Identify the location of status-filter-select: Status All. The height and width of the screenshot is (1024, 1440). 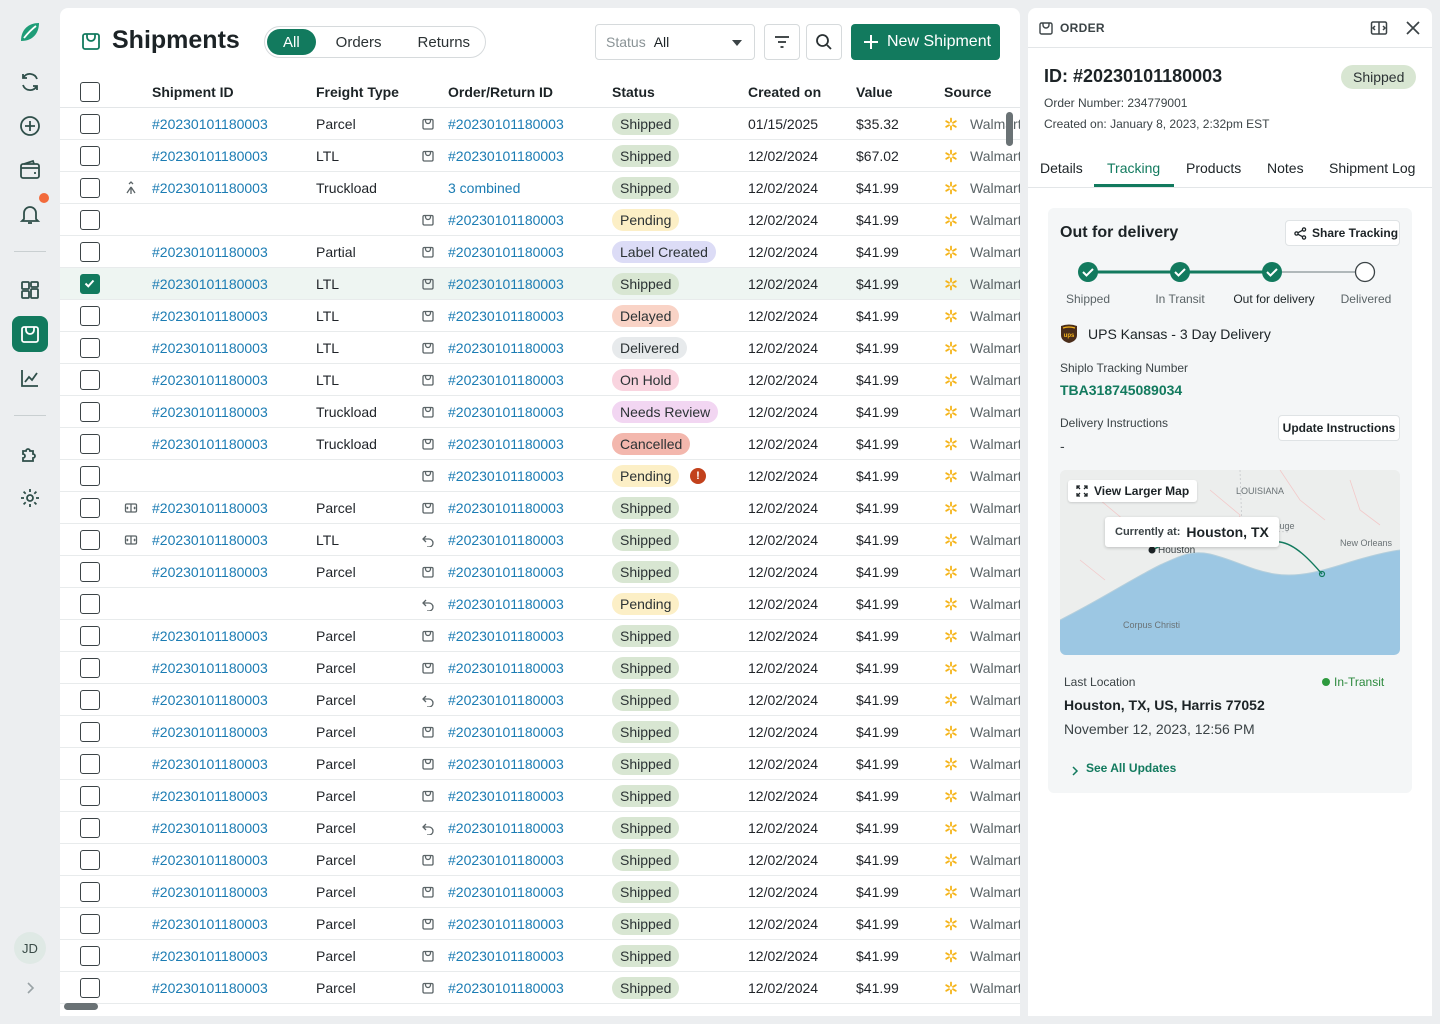
(675, 42).